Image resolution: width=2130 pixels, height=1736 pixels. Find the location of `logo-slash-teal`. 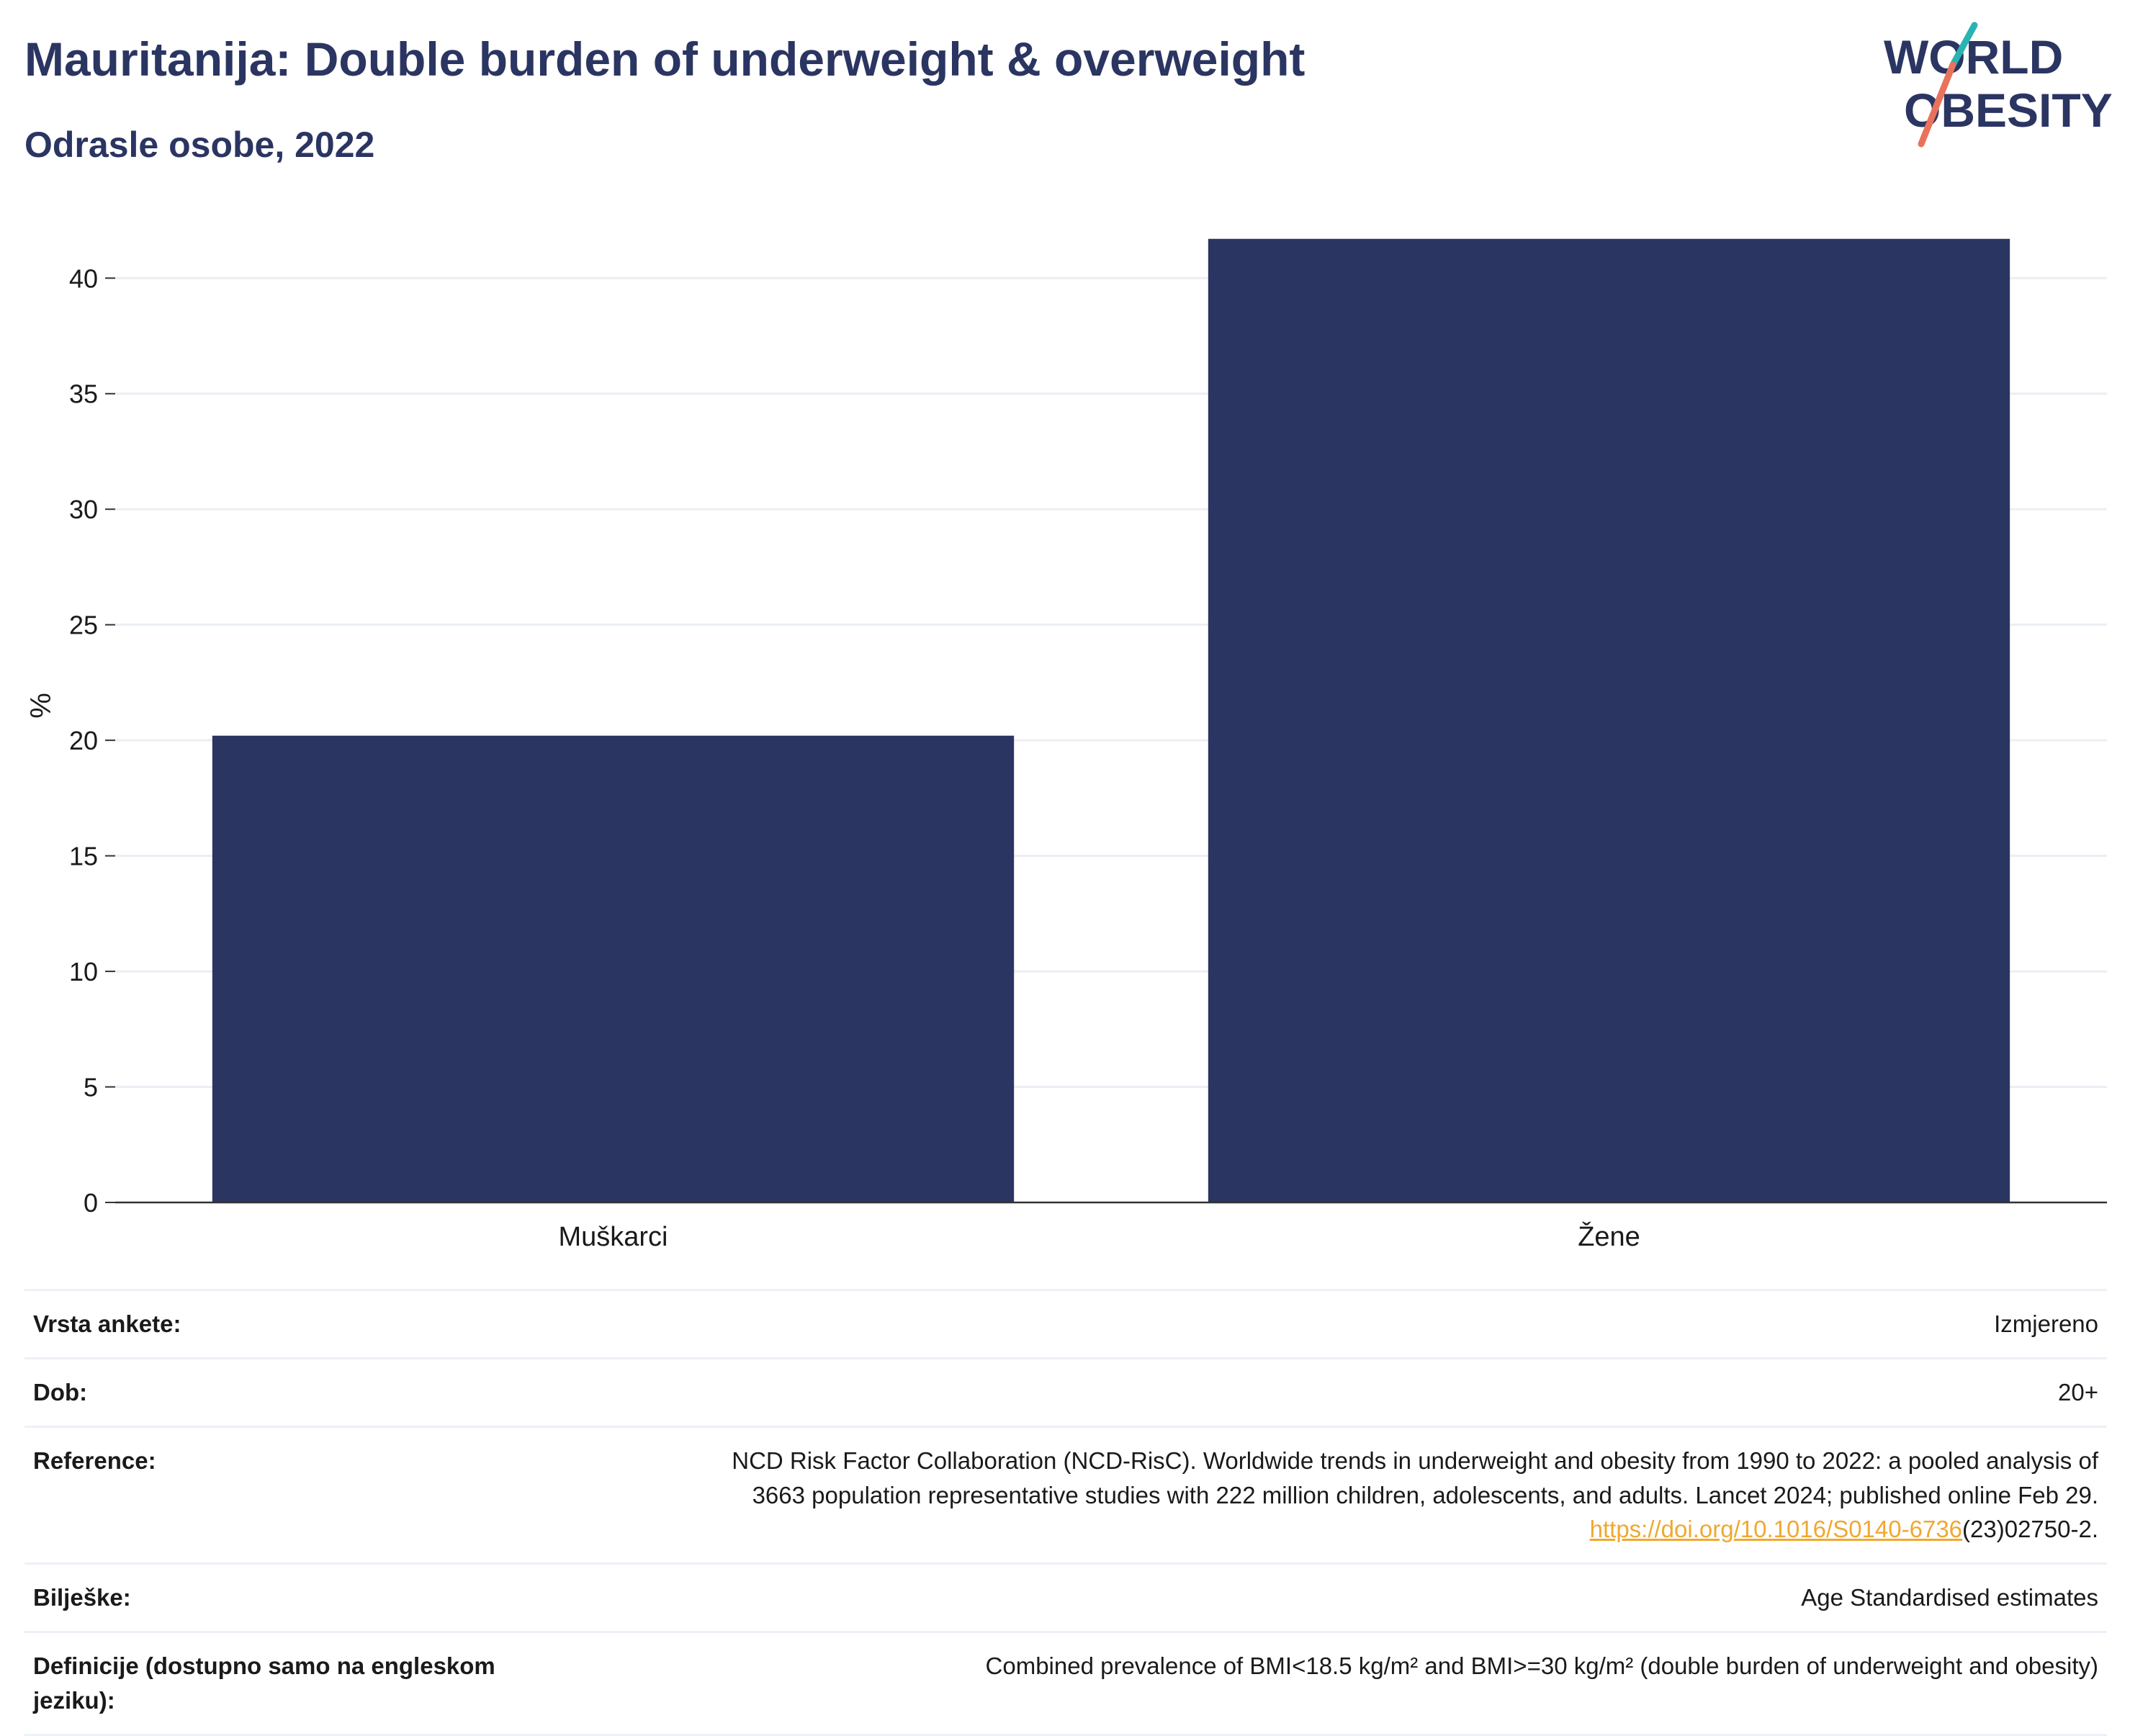

logo-slash-teal is located at coordinates (1963, 45).